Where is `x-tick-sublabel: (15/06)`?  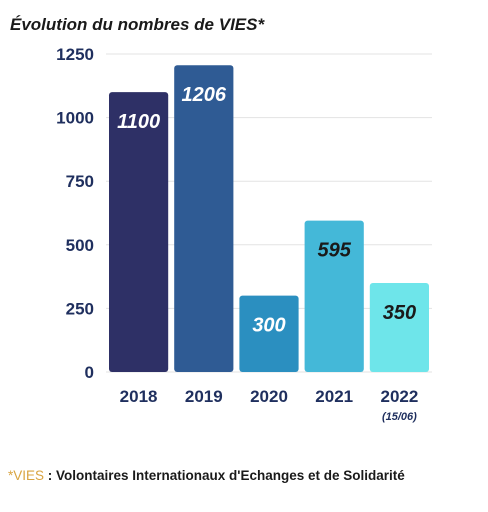
x-tick-sublabel: (15/06) is located at coordinates (399, 417).